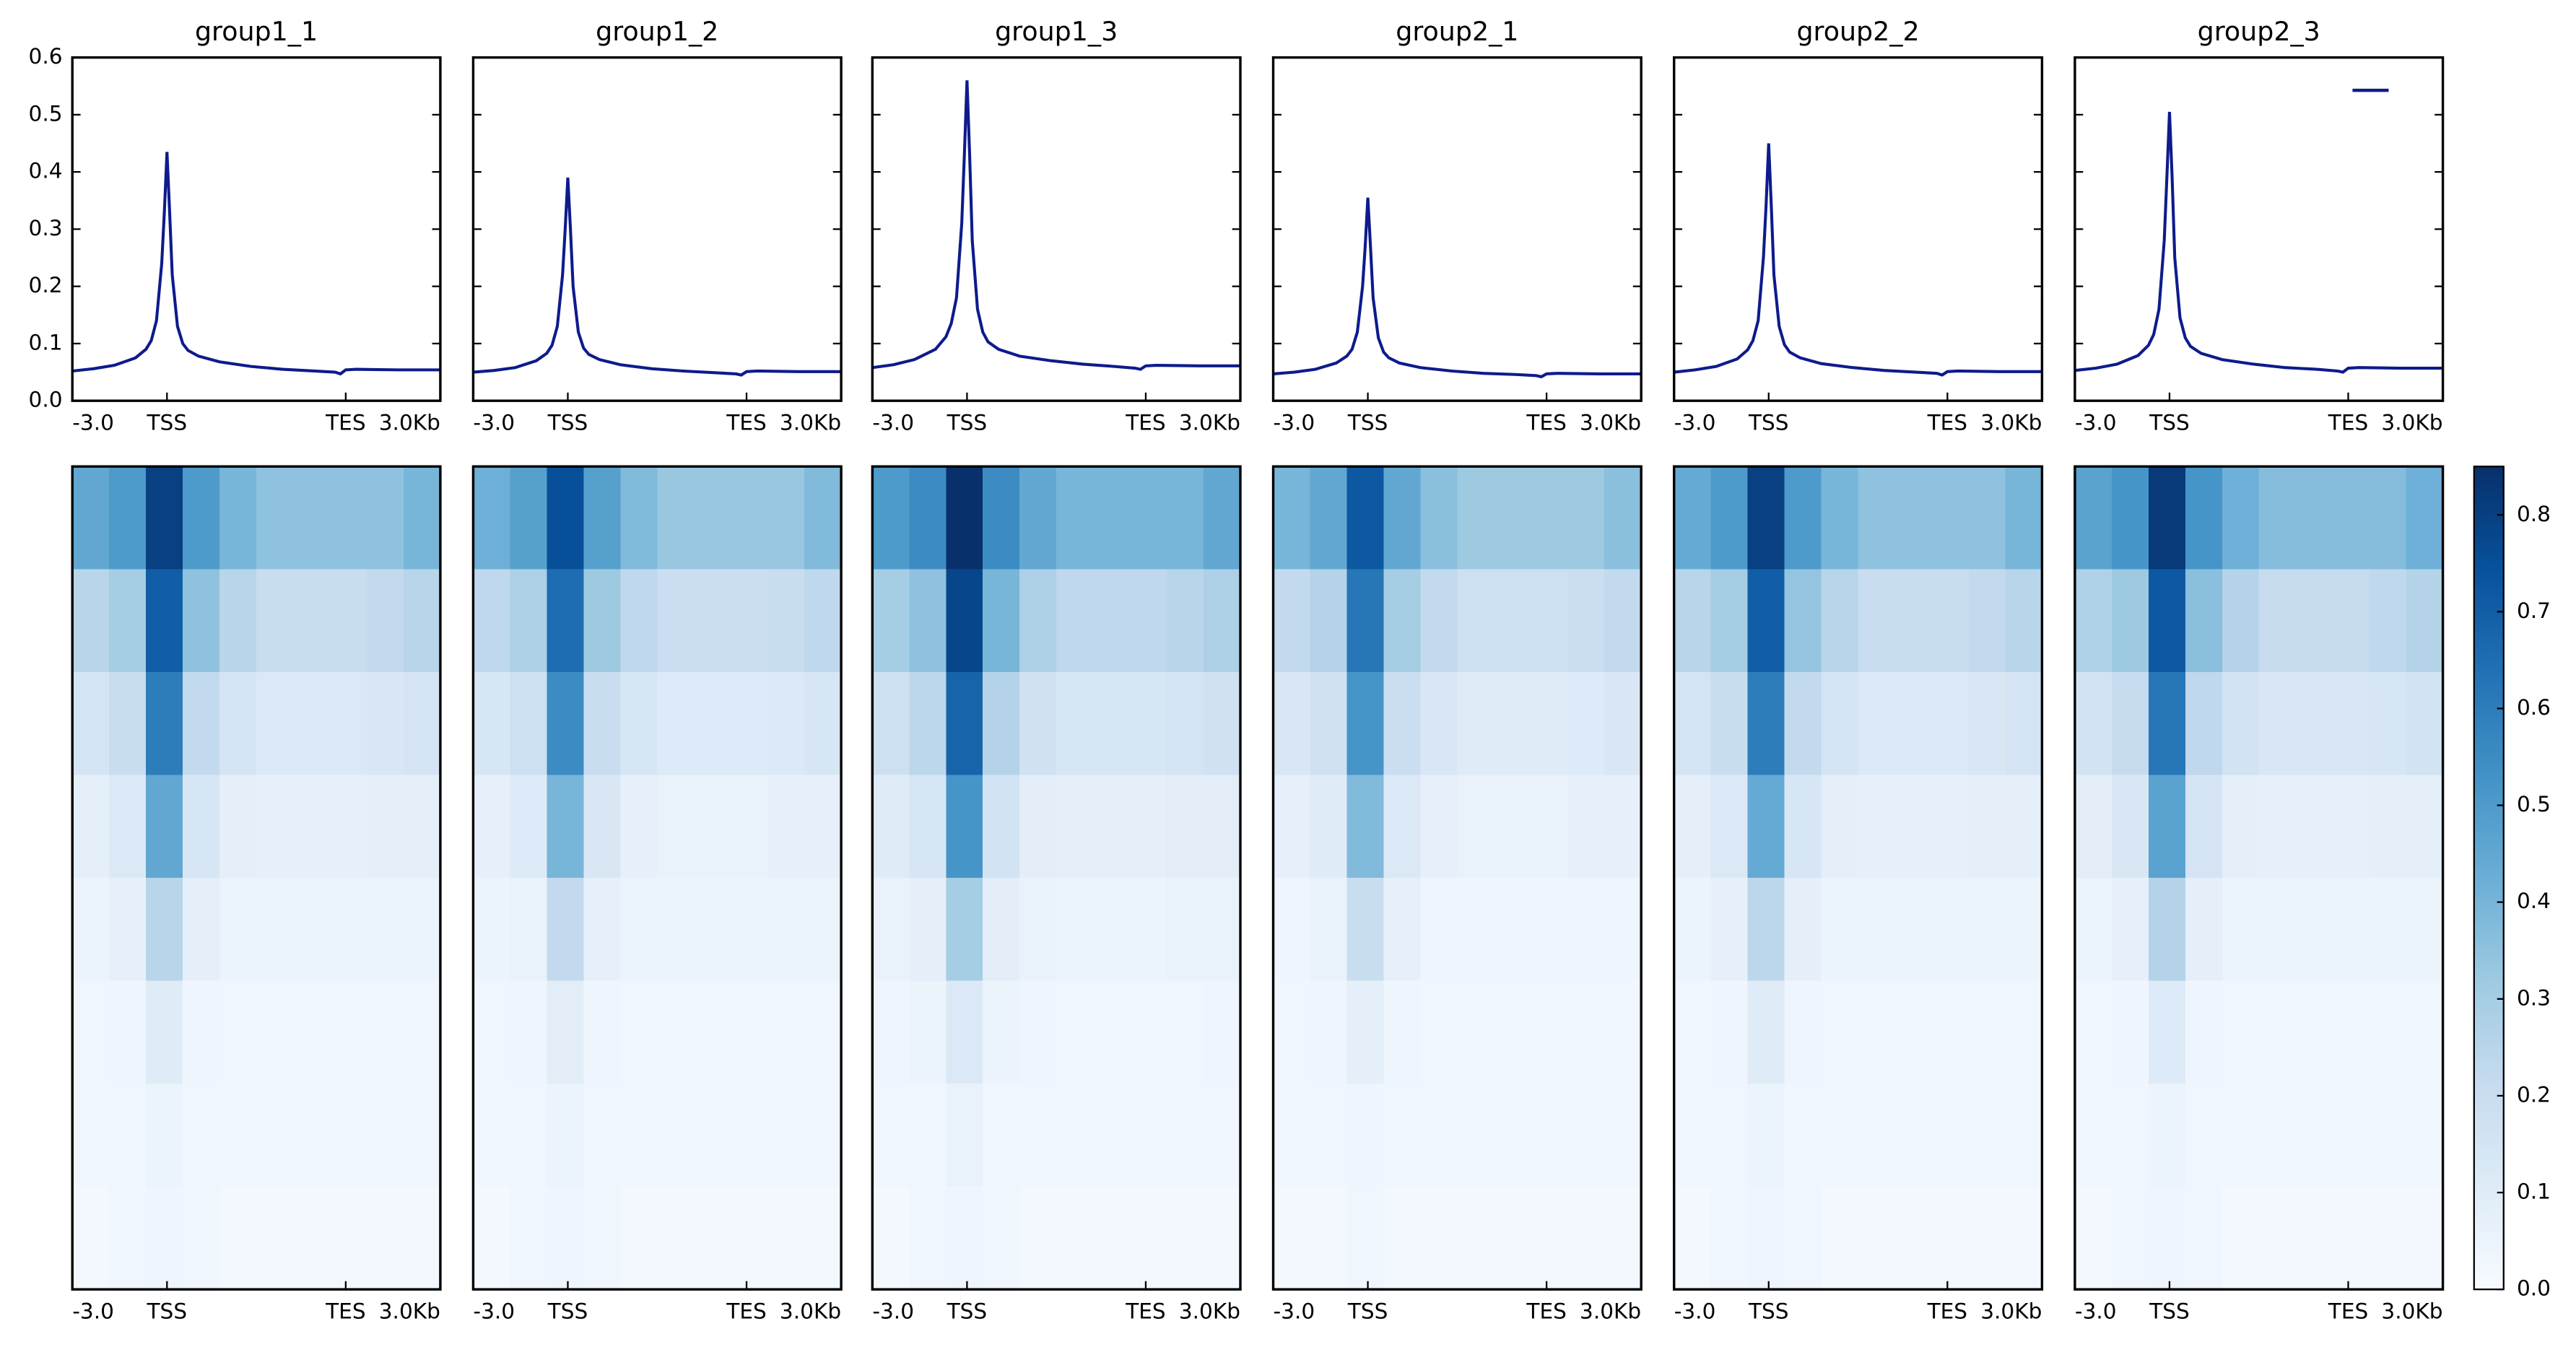 This screenshot has height=1360, width=2576. I want to click on panel-title: group2_2, so click(1857, 31).